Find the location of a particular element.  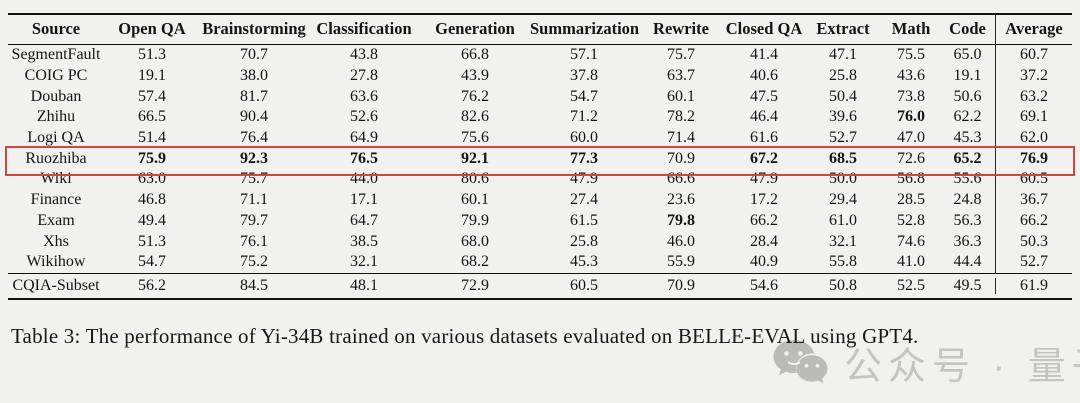

table-cell: 38.5 is located at coordinates (364, 241).